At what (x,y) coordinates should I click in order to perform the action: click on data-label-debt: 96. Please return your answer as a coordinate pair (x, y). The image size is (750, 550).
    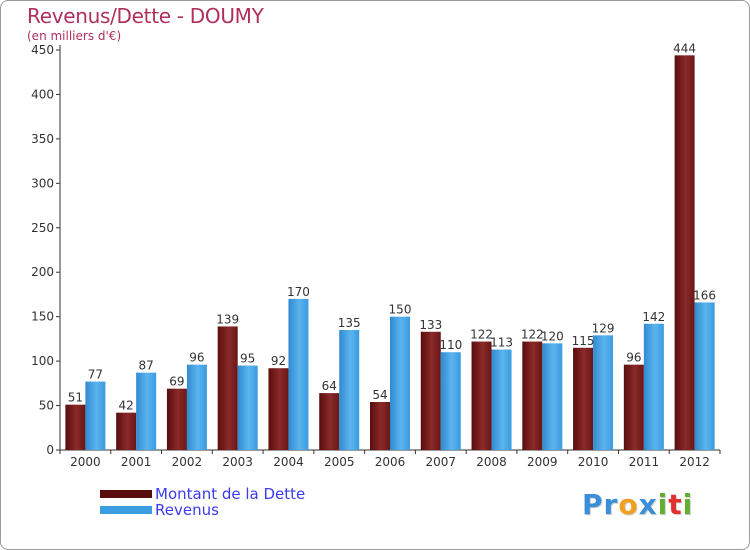
    Looking at the image, I should click on (633, 358).